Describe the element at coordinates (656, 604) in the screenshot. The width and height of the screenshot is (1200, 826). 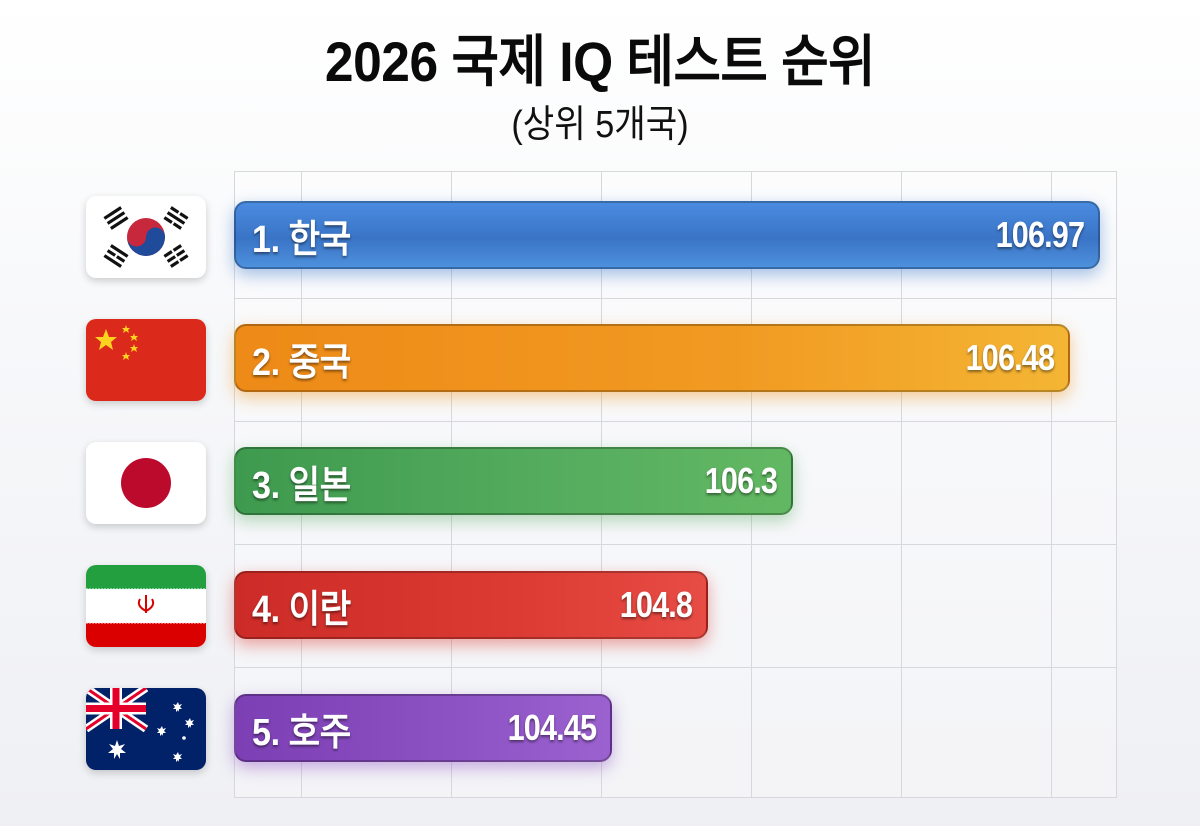
I see `bar-value: 104.8` at that location.